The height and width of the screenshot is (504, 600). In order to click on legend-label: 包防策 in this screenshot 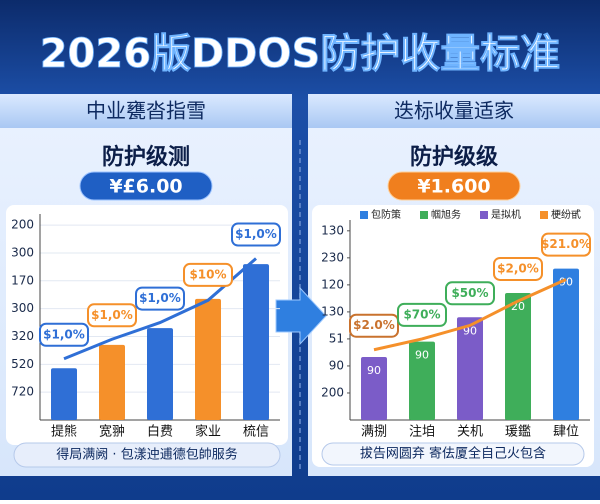, I will do `click(386, 214)`.